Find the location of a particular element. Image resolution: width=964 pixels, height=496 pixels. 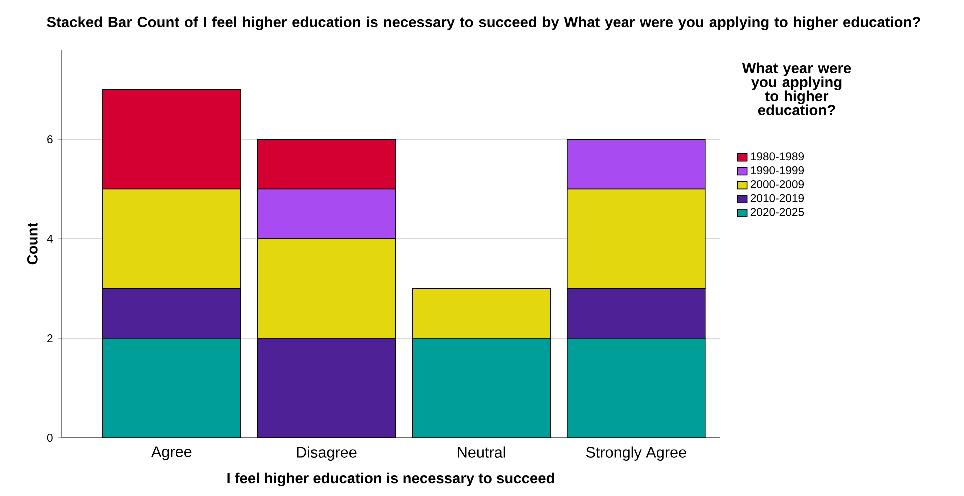

legend-label: 2000-2009 is located at coordinates (777, 184).